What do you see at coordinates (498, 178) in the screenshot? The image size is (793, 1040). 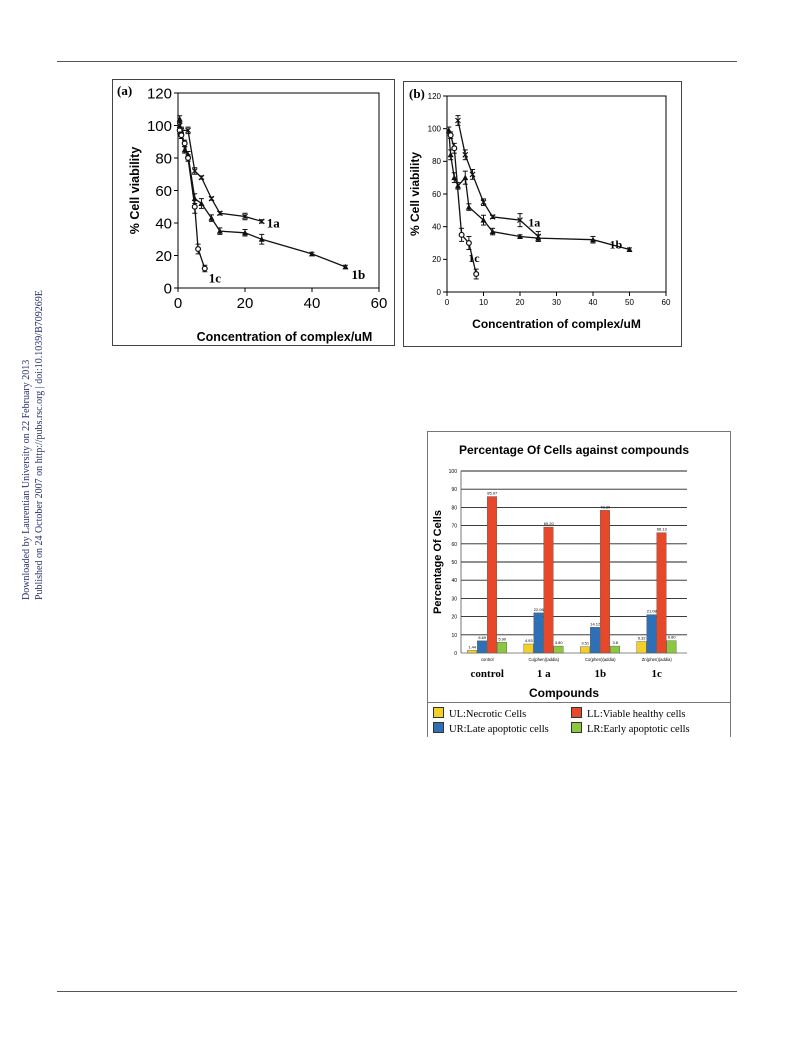 I see `series-line-1a` at bounding box center [498, 178].